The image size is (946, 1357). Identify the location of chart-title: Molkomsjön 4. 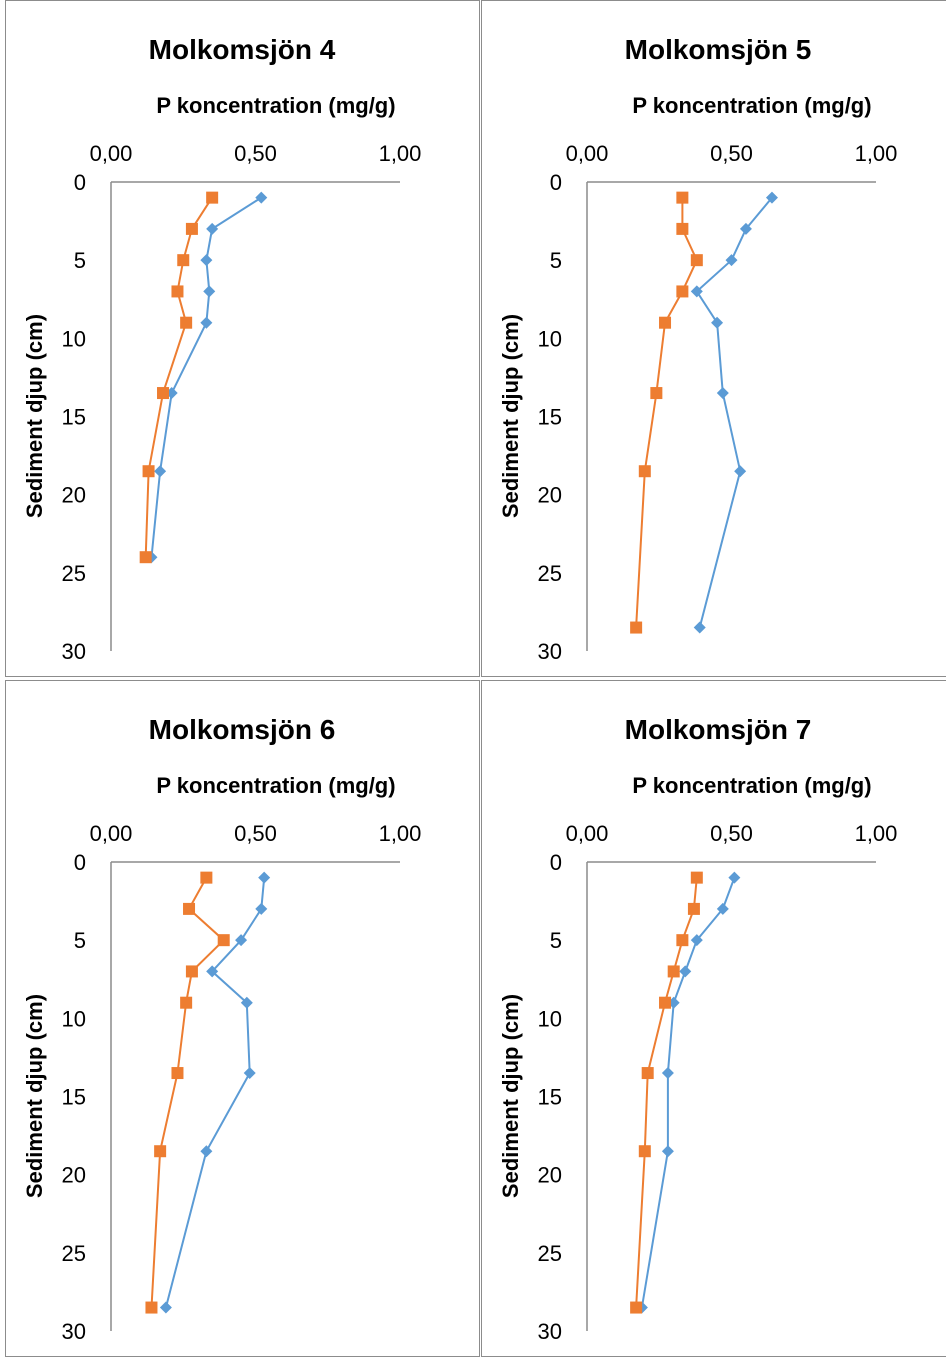
(242, 49).